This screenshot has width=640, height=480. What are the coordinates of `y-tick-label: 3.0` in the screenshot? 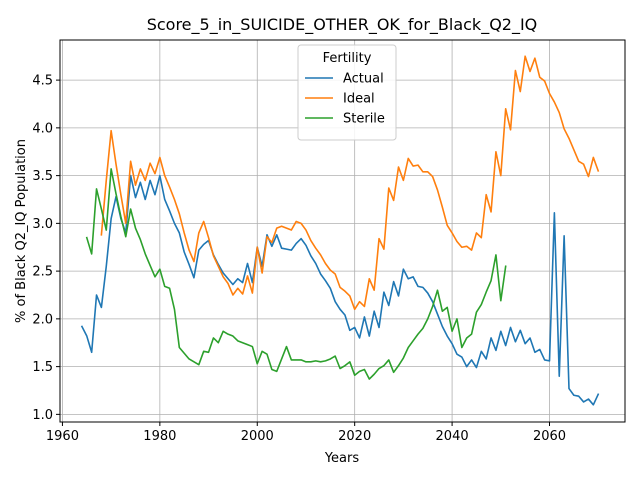 It's located at (42, 224).